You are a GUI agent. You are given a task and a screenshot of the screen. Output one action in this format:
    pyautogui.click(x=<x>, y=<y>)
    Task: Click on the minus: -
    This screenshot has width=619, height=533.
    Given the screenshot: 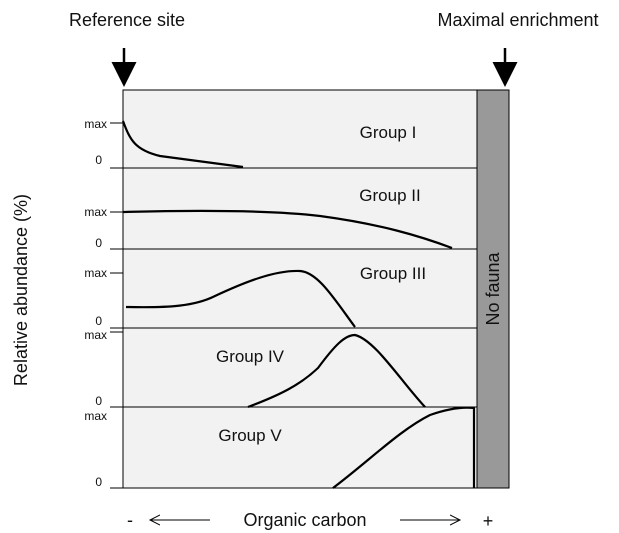 What is the action you would take?
    pyautogui.click(x=130, y=520)
    